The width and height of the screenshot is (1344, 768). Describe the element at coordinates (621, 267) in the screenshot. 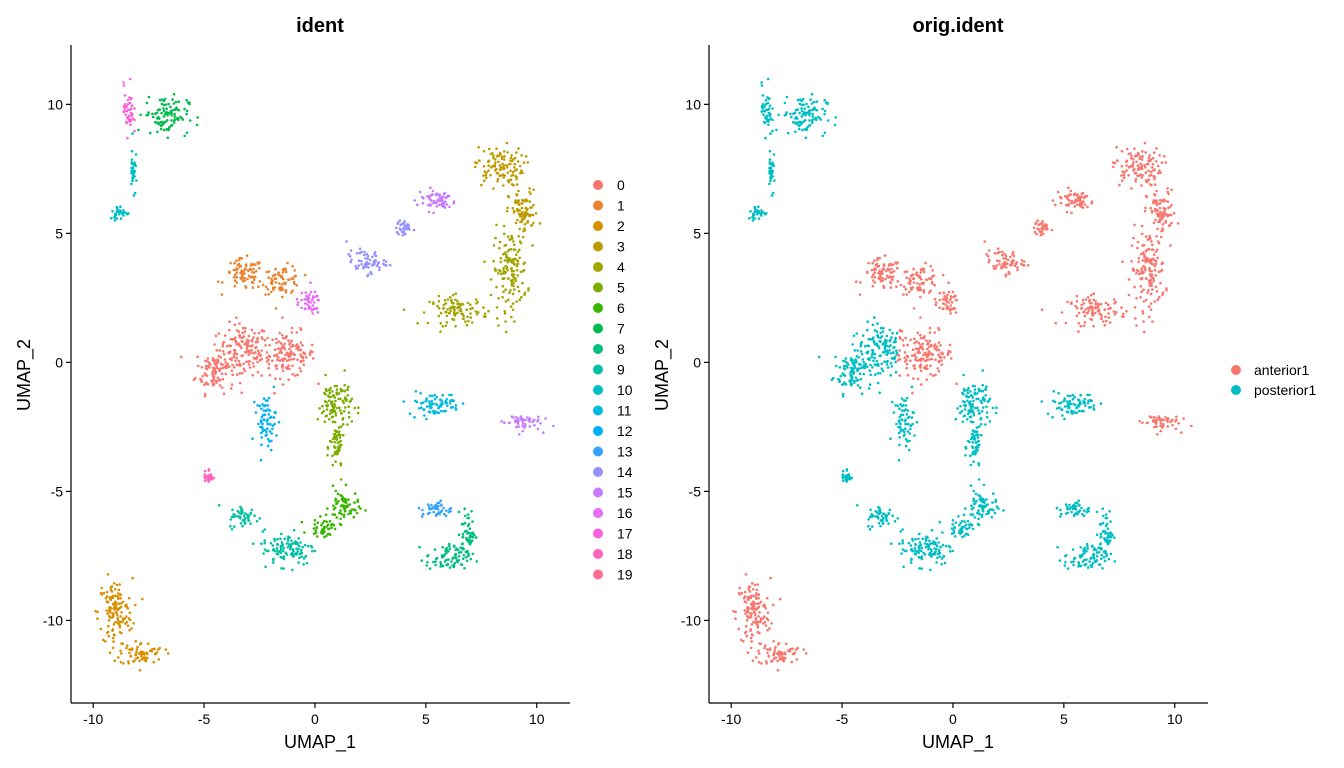

I see `legend-label: 4` at that location.